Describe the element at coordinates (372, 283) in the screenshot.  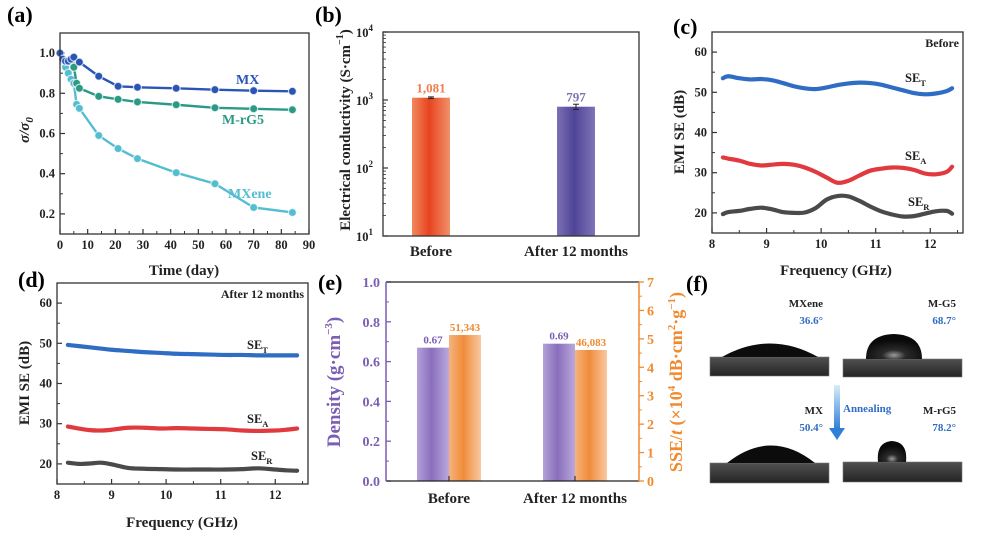
I see `left-y-tick-label: 1.0` at that location.